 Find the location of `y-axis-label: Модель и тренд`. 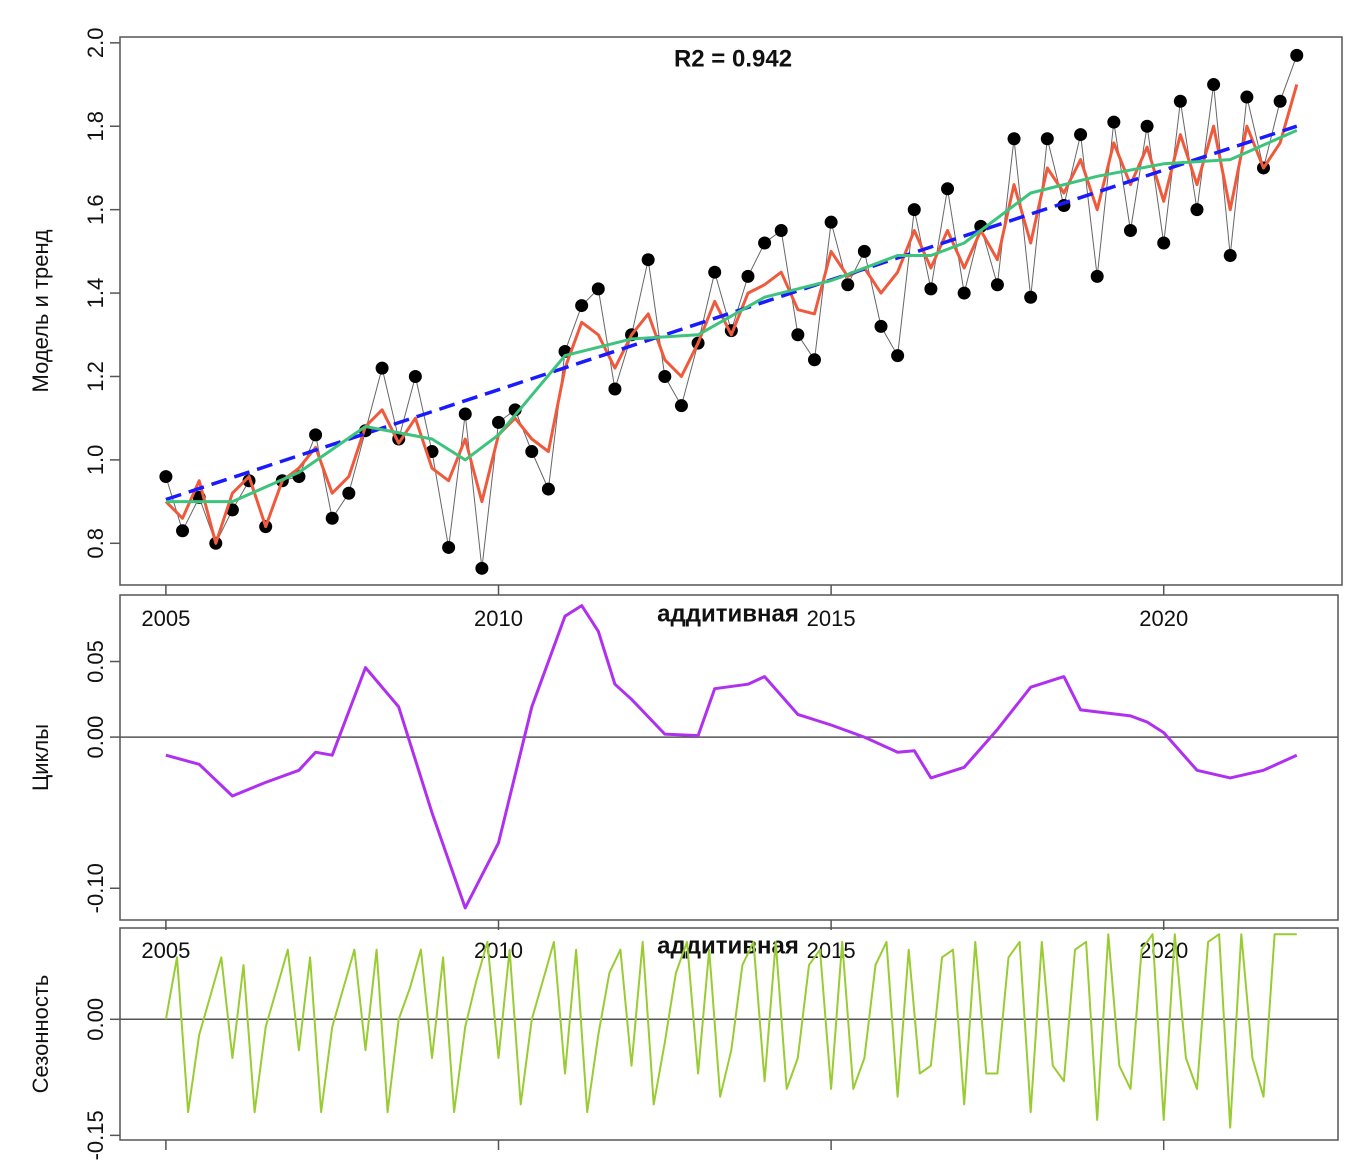

y-axis-label: Модель и тренд is located at coordinates (40, 310).